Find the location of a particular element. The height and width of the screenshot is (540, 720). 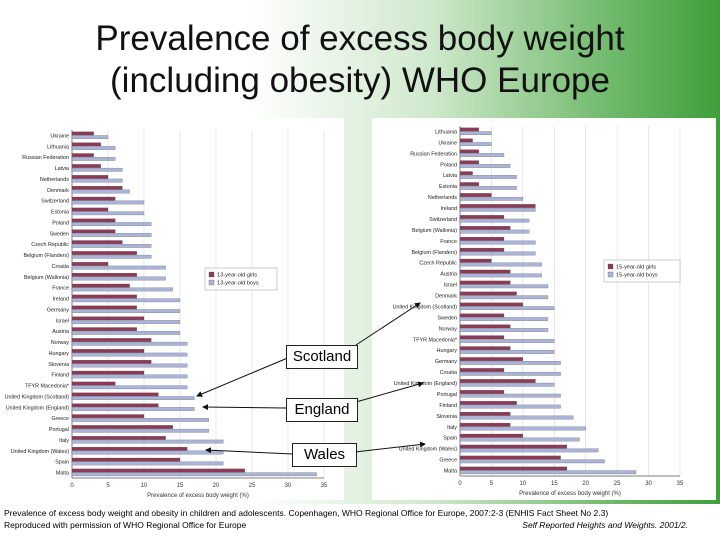

arrow-england-right is located at coordinates (389, 392).